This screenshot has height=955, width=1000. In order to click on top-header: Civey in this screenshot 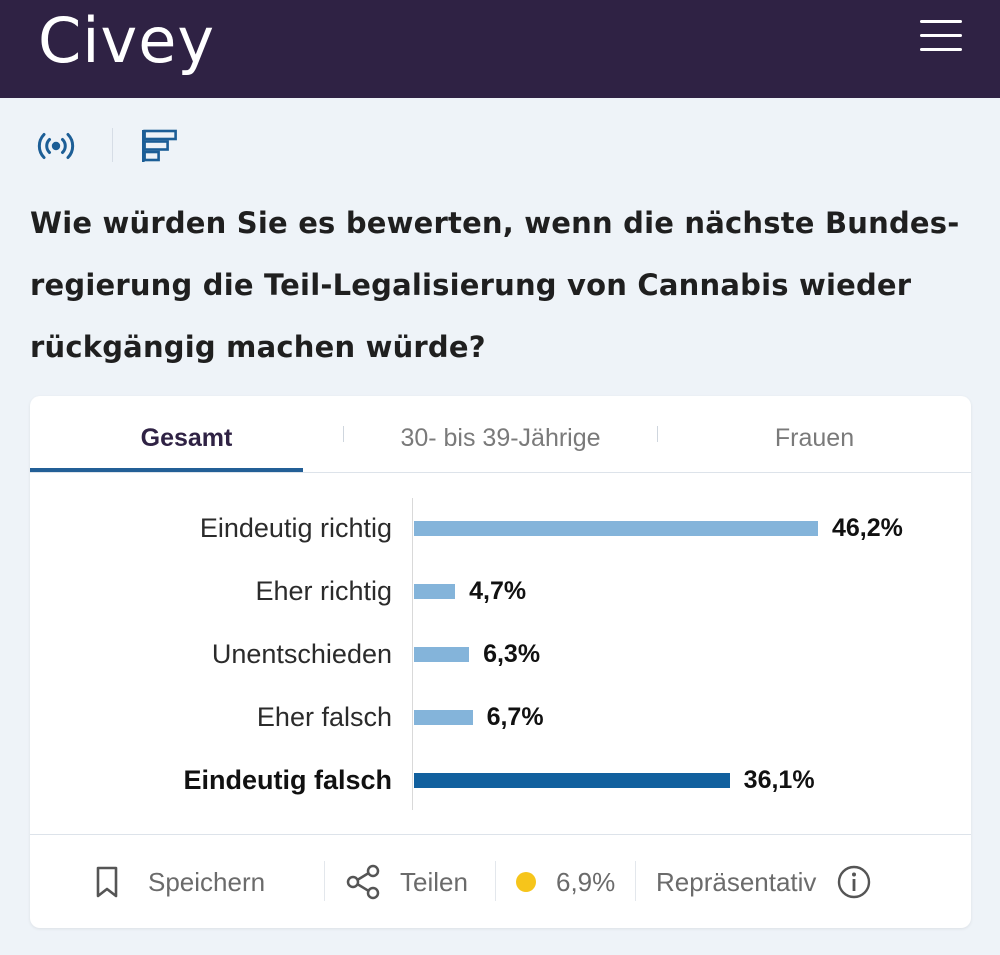, I will do `click(500, 49)`.